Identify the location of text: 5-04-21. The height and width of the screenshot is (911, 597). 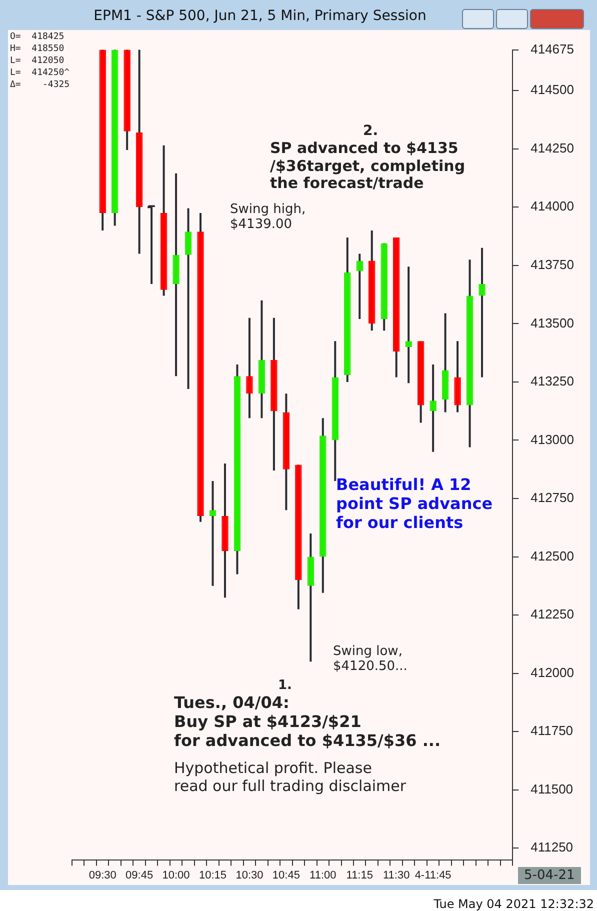
(549, 875).